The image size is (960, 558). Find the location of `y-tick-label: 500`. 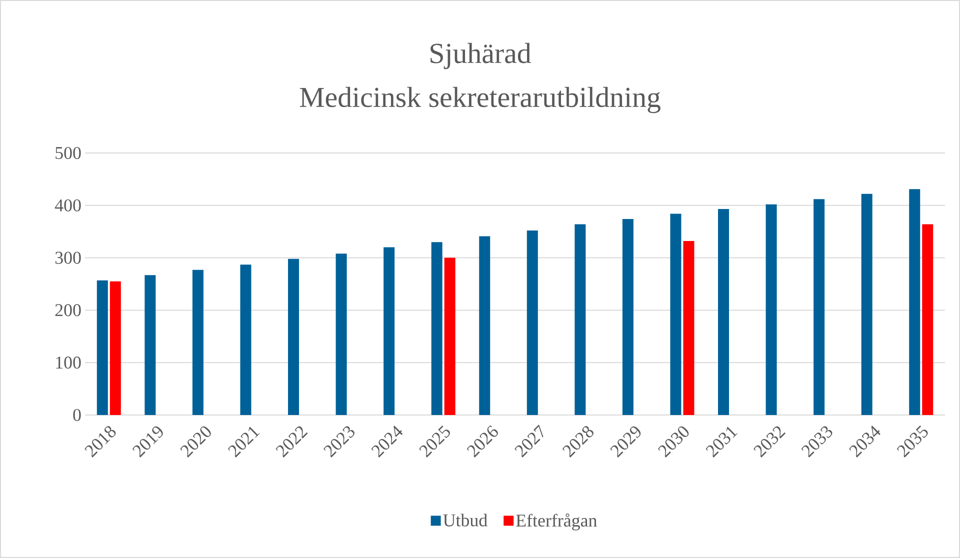

y-tick-label: 500 is located at coordinates (68, 153).